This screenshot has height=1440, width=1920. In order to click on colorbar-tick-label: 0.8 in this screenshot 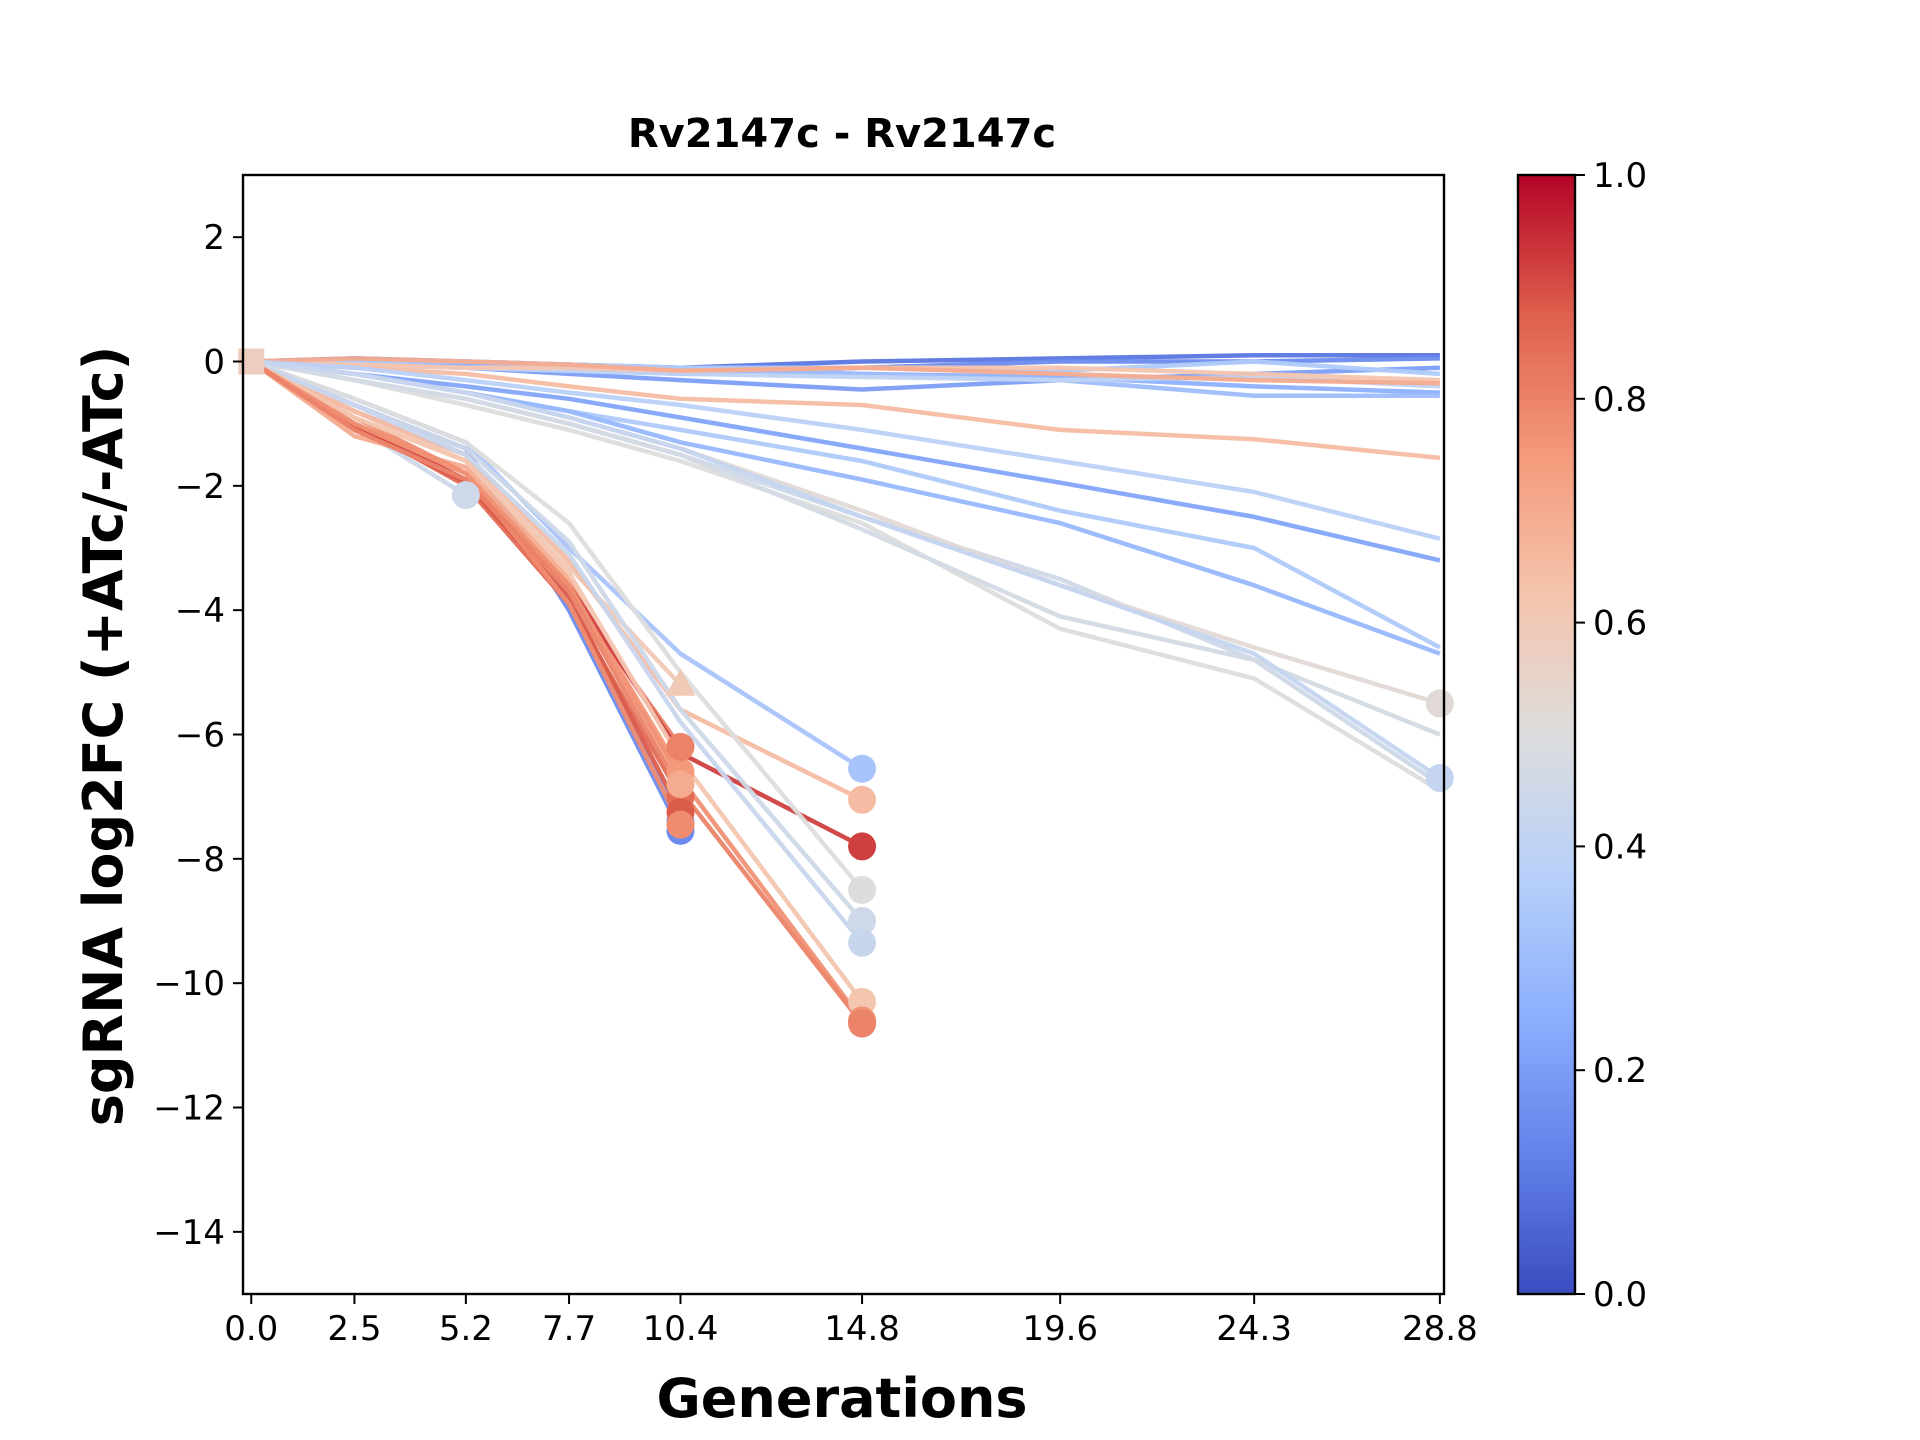, I will do `click(1620, 400)`.